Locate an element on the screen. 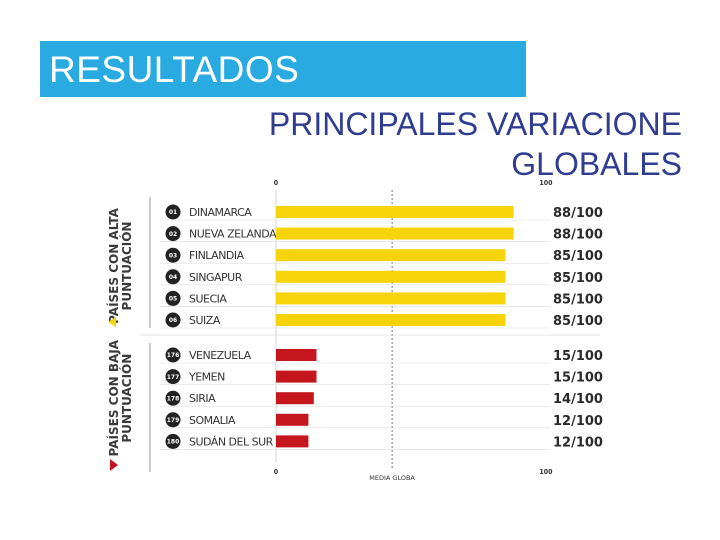 The height and width of the screenshot is (540, 720). average-label: MEDIA GLOBA is located at coordinates (392, 478).